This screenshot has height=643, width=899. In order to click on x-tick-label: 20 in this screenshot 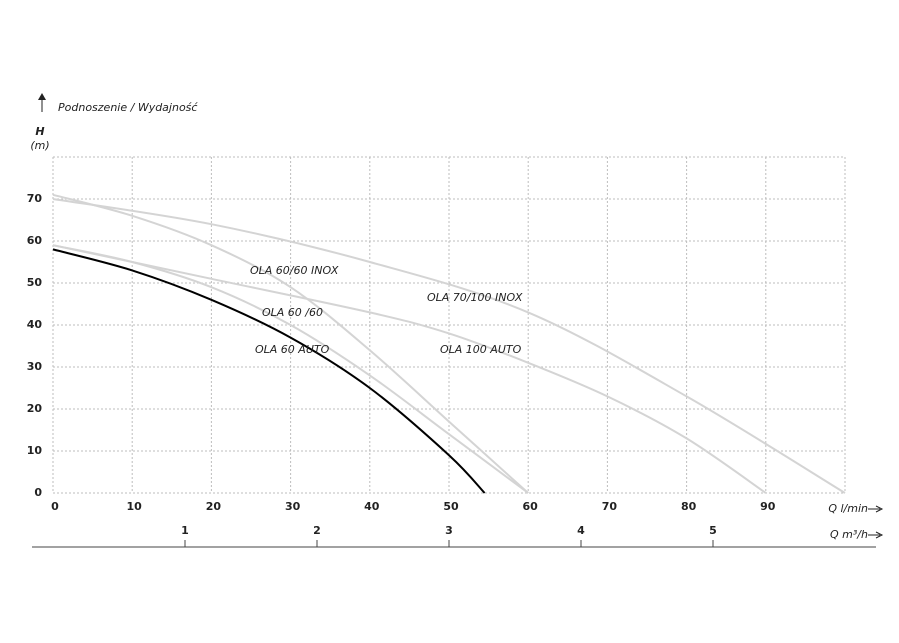, I will do `click(214, 506)`.